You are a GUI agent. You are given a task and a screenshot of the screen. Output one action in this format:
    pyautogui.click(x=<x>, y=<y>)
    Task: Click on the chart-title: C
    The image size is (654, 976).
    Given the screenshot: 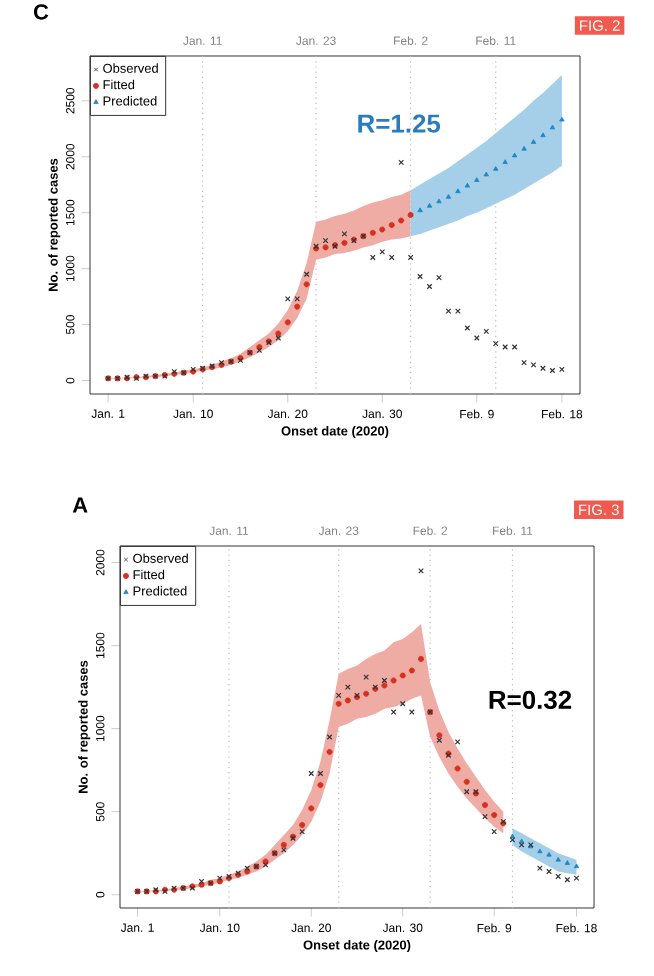 What is the action you would take?
    pyautogui.click(x=41, y=12)
    